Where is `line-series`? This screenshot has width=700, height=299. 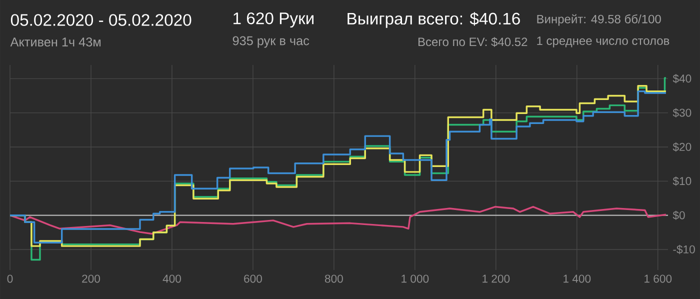 line-series is located at coordinates (338, 220).